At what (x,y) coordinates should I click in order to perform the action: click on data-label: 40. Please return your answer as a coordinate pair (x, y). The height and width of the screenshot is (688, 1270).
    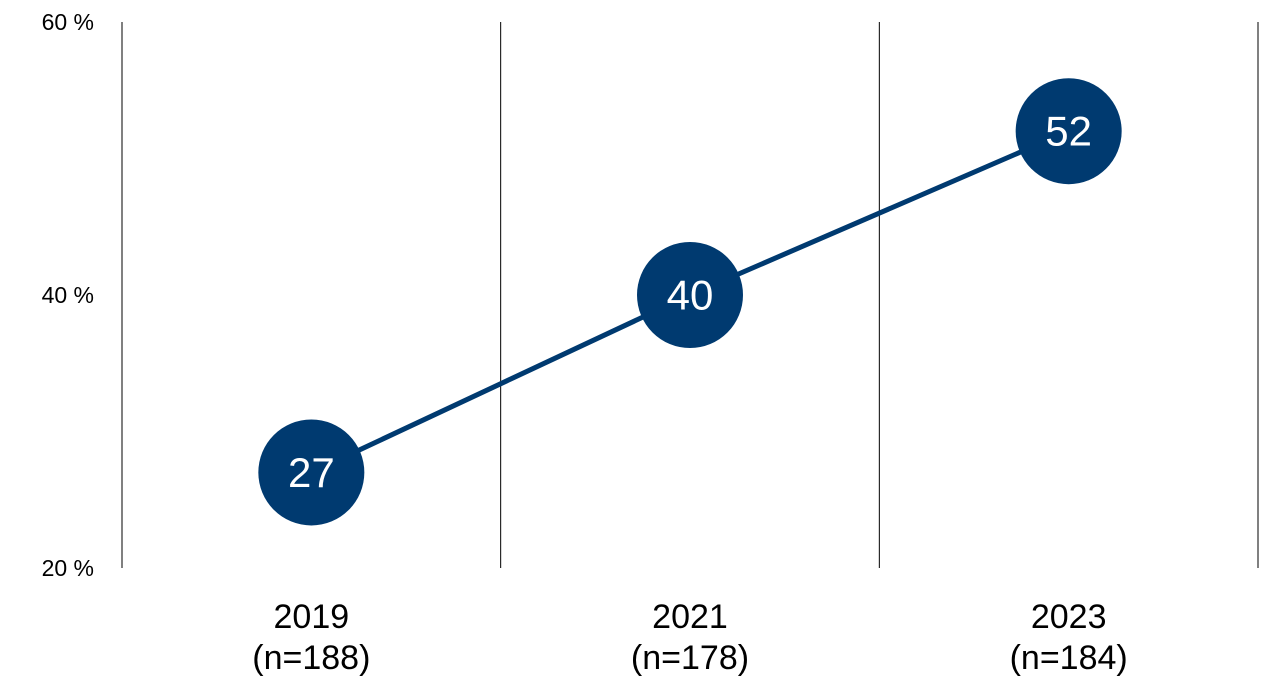
    Looking at the image, I should click on (690, 295).